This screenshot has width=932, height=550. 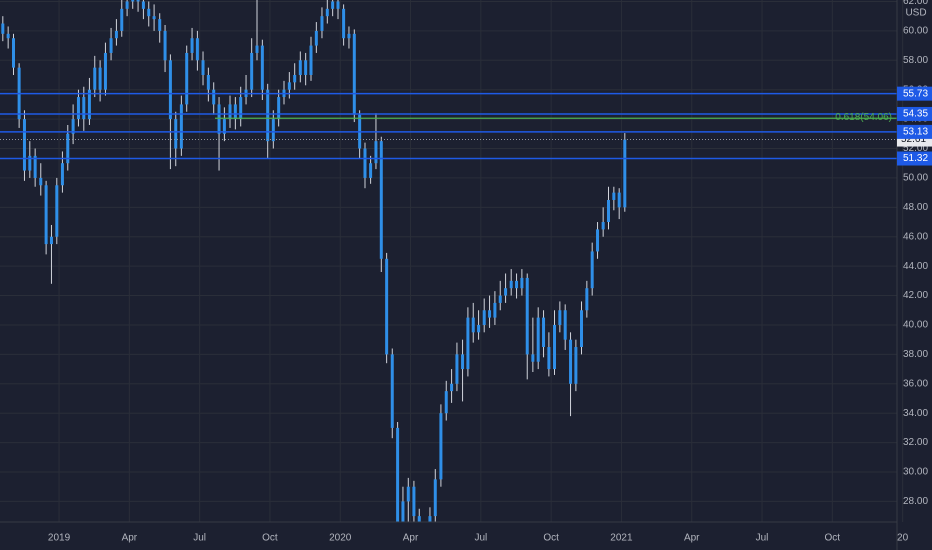 What do you see at coordinates (915, 13) in the screenshot?
I see `currency: USD` at bounding box center [915, 13].